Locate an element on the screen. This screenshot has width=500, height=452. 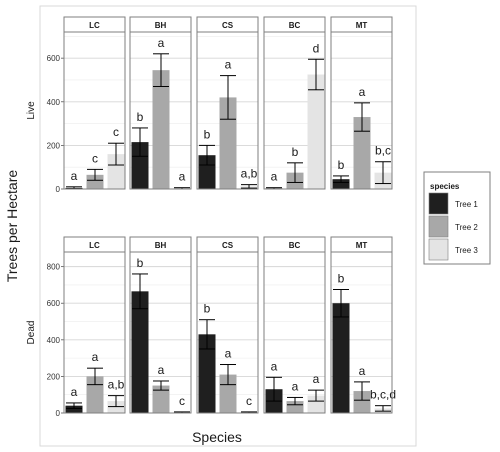
y-tick-label: 400 is located at coordinates (54, 340).